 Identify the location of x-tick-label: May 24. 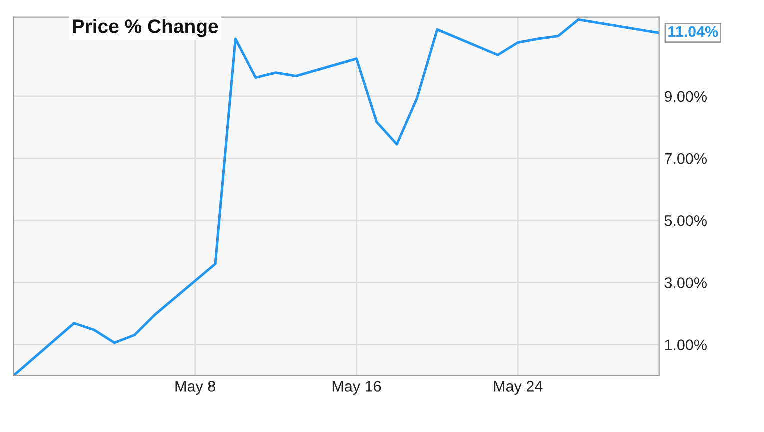
(518, 388).